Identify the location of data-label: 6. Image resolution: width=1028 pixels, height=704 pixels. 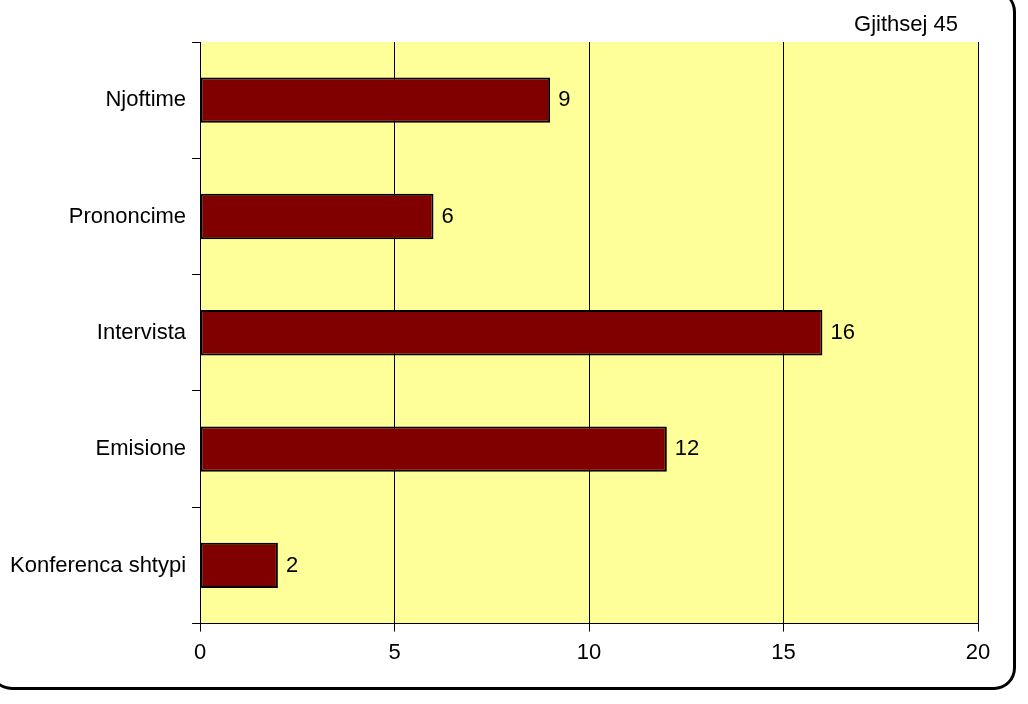
(447, 215).